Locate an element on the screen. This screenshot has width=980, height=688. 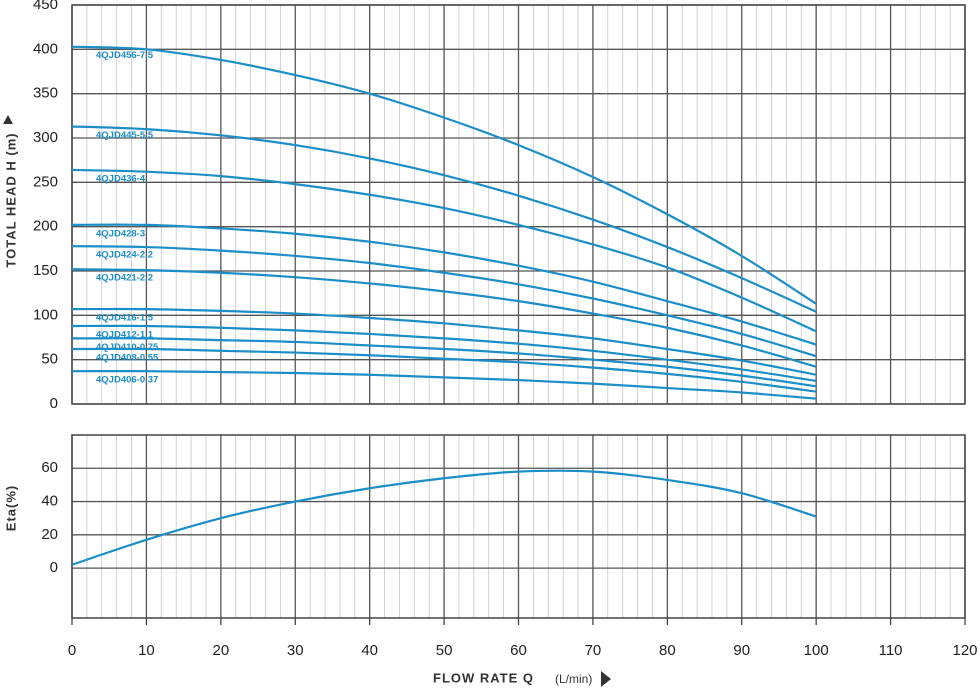
x-axis-unit: (L/min) is located at coordinates (573, 679).